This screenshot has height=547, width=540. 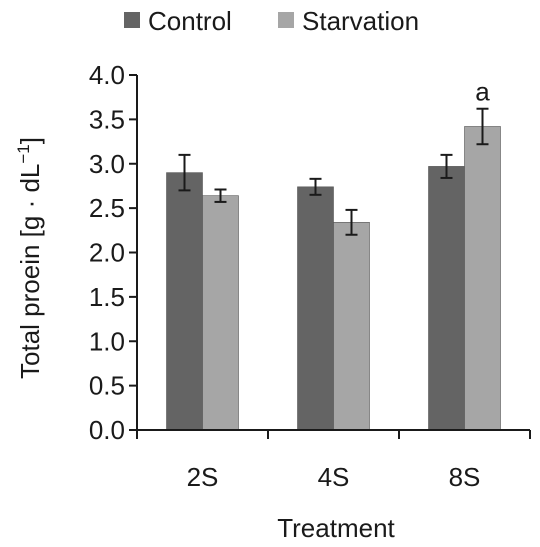 What do you see at coordinates (107, 253) in the screenshot?
I see `y-tick-label: 2.0` at bounding box center [107, 253].